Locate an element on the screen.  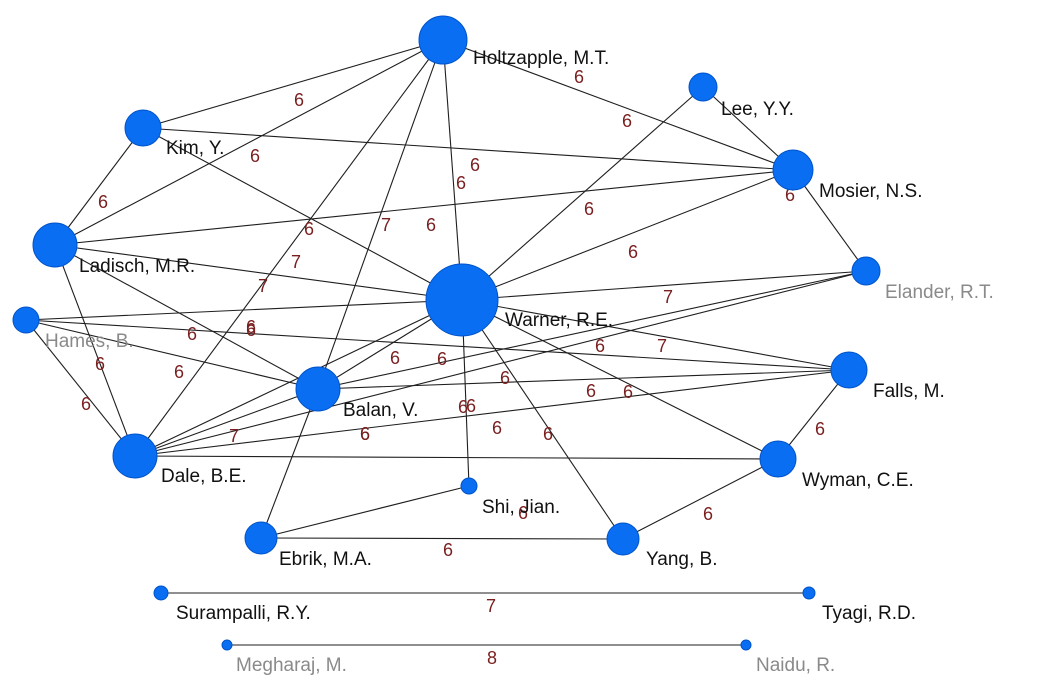
node-lee is located at coordinates (703, 87).